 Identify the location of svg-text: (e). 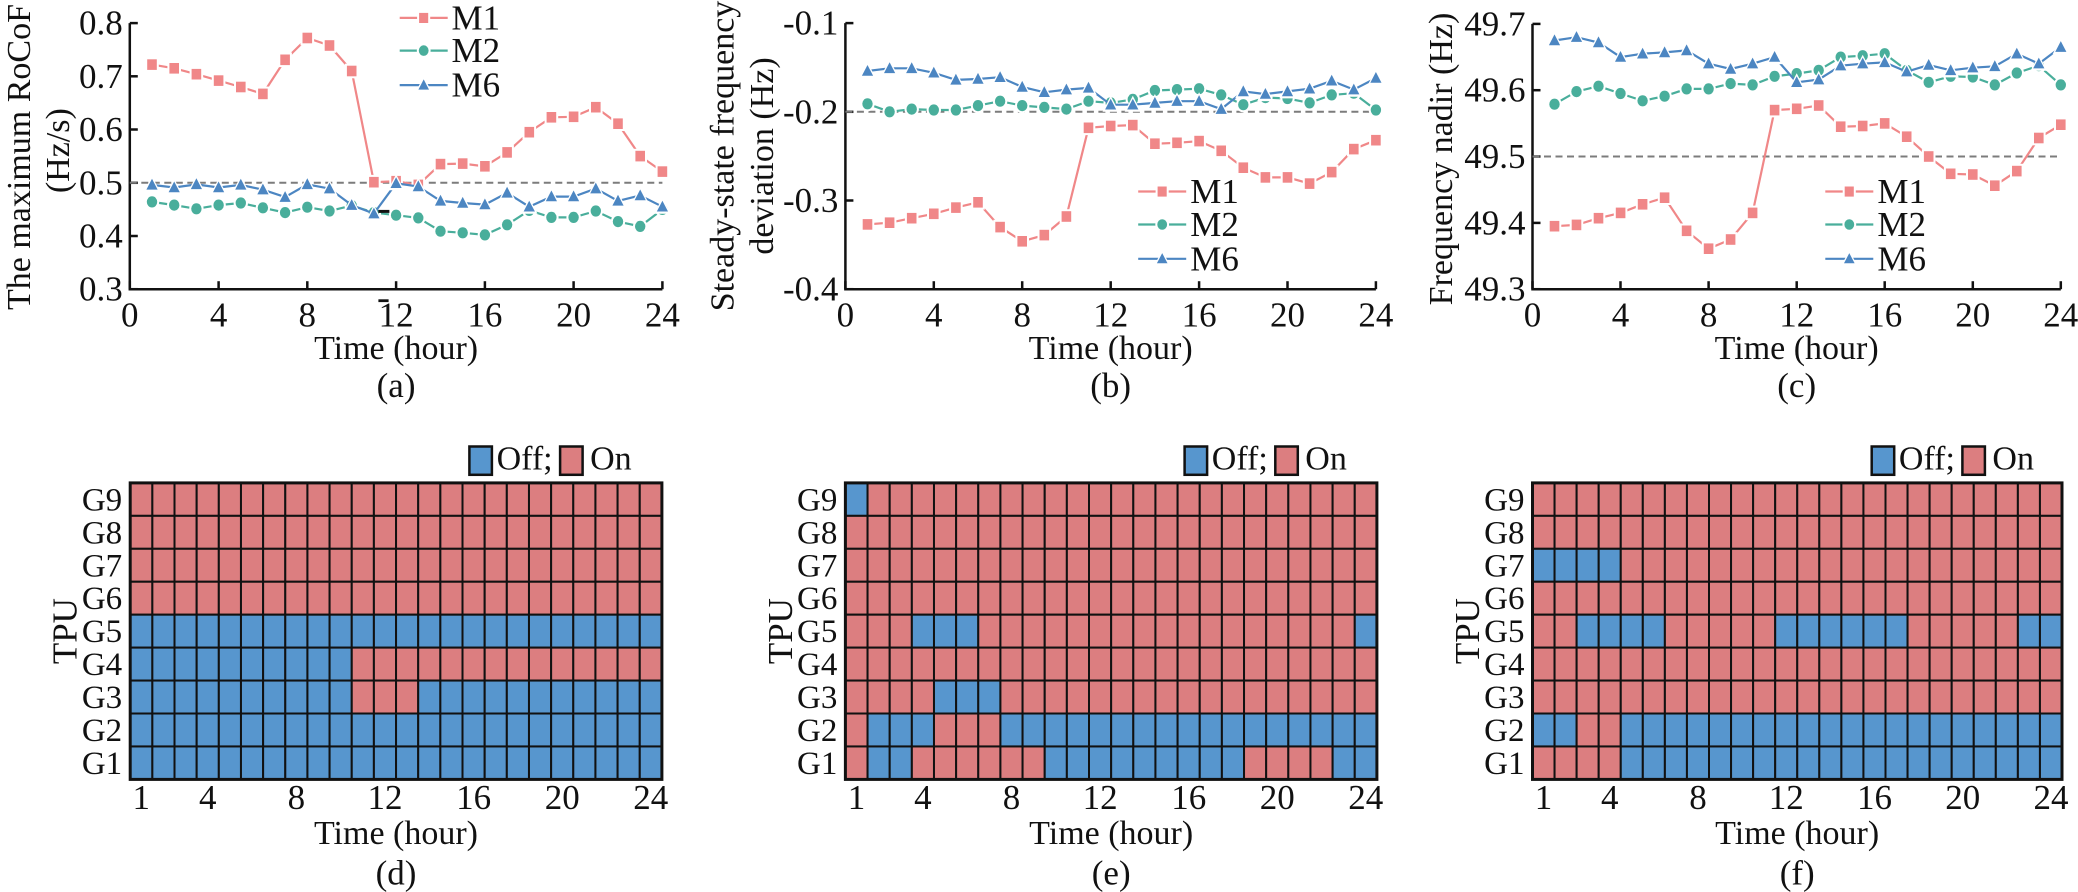
(1111, 873).